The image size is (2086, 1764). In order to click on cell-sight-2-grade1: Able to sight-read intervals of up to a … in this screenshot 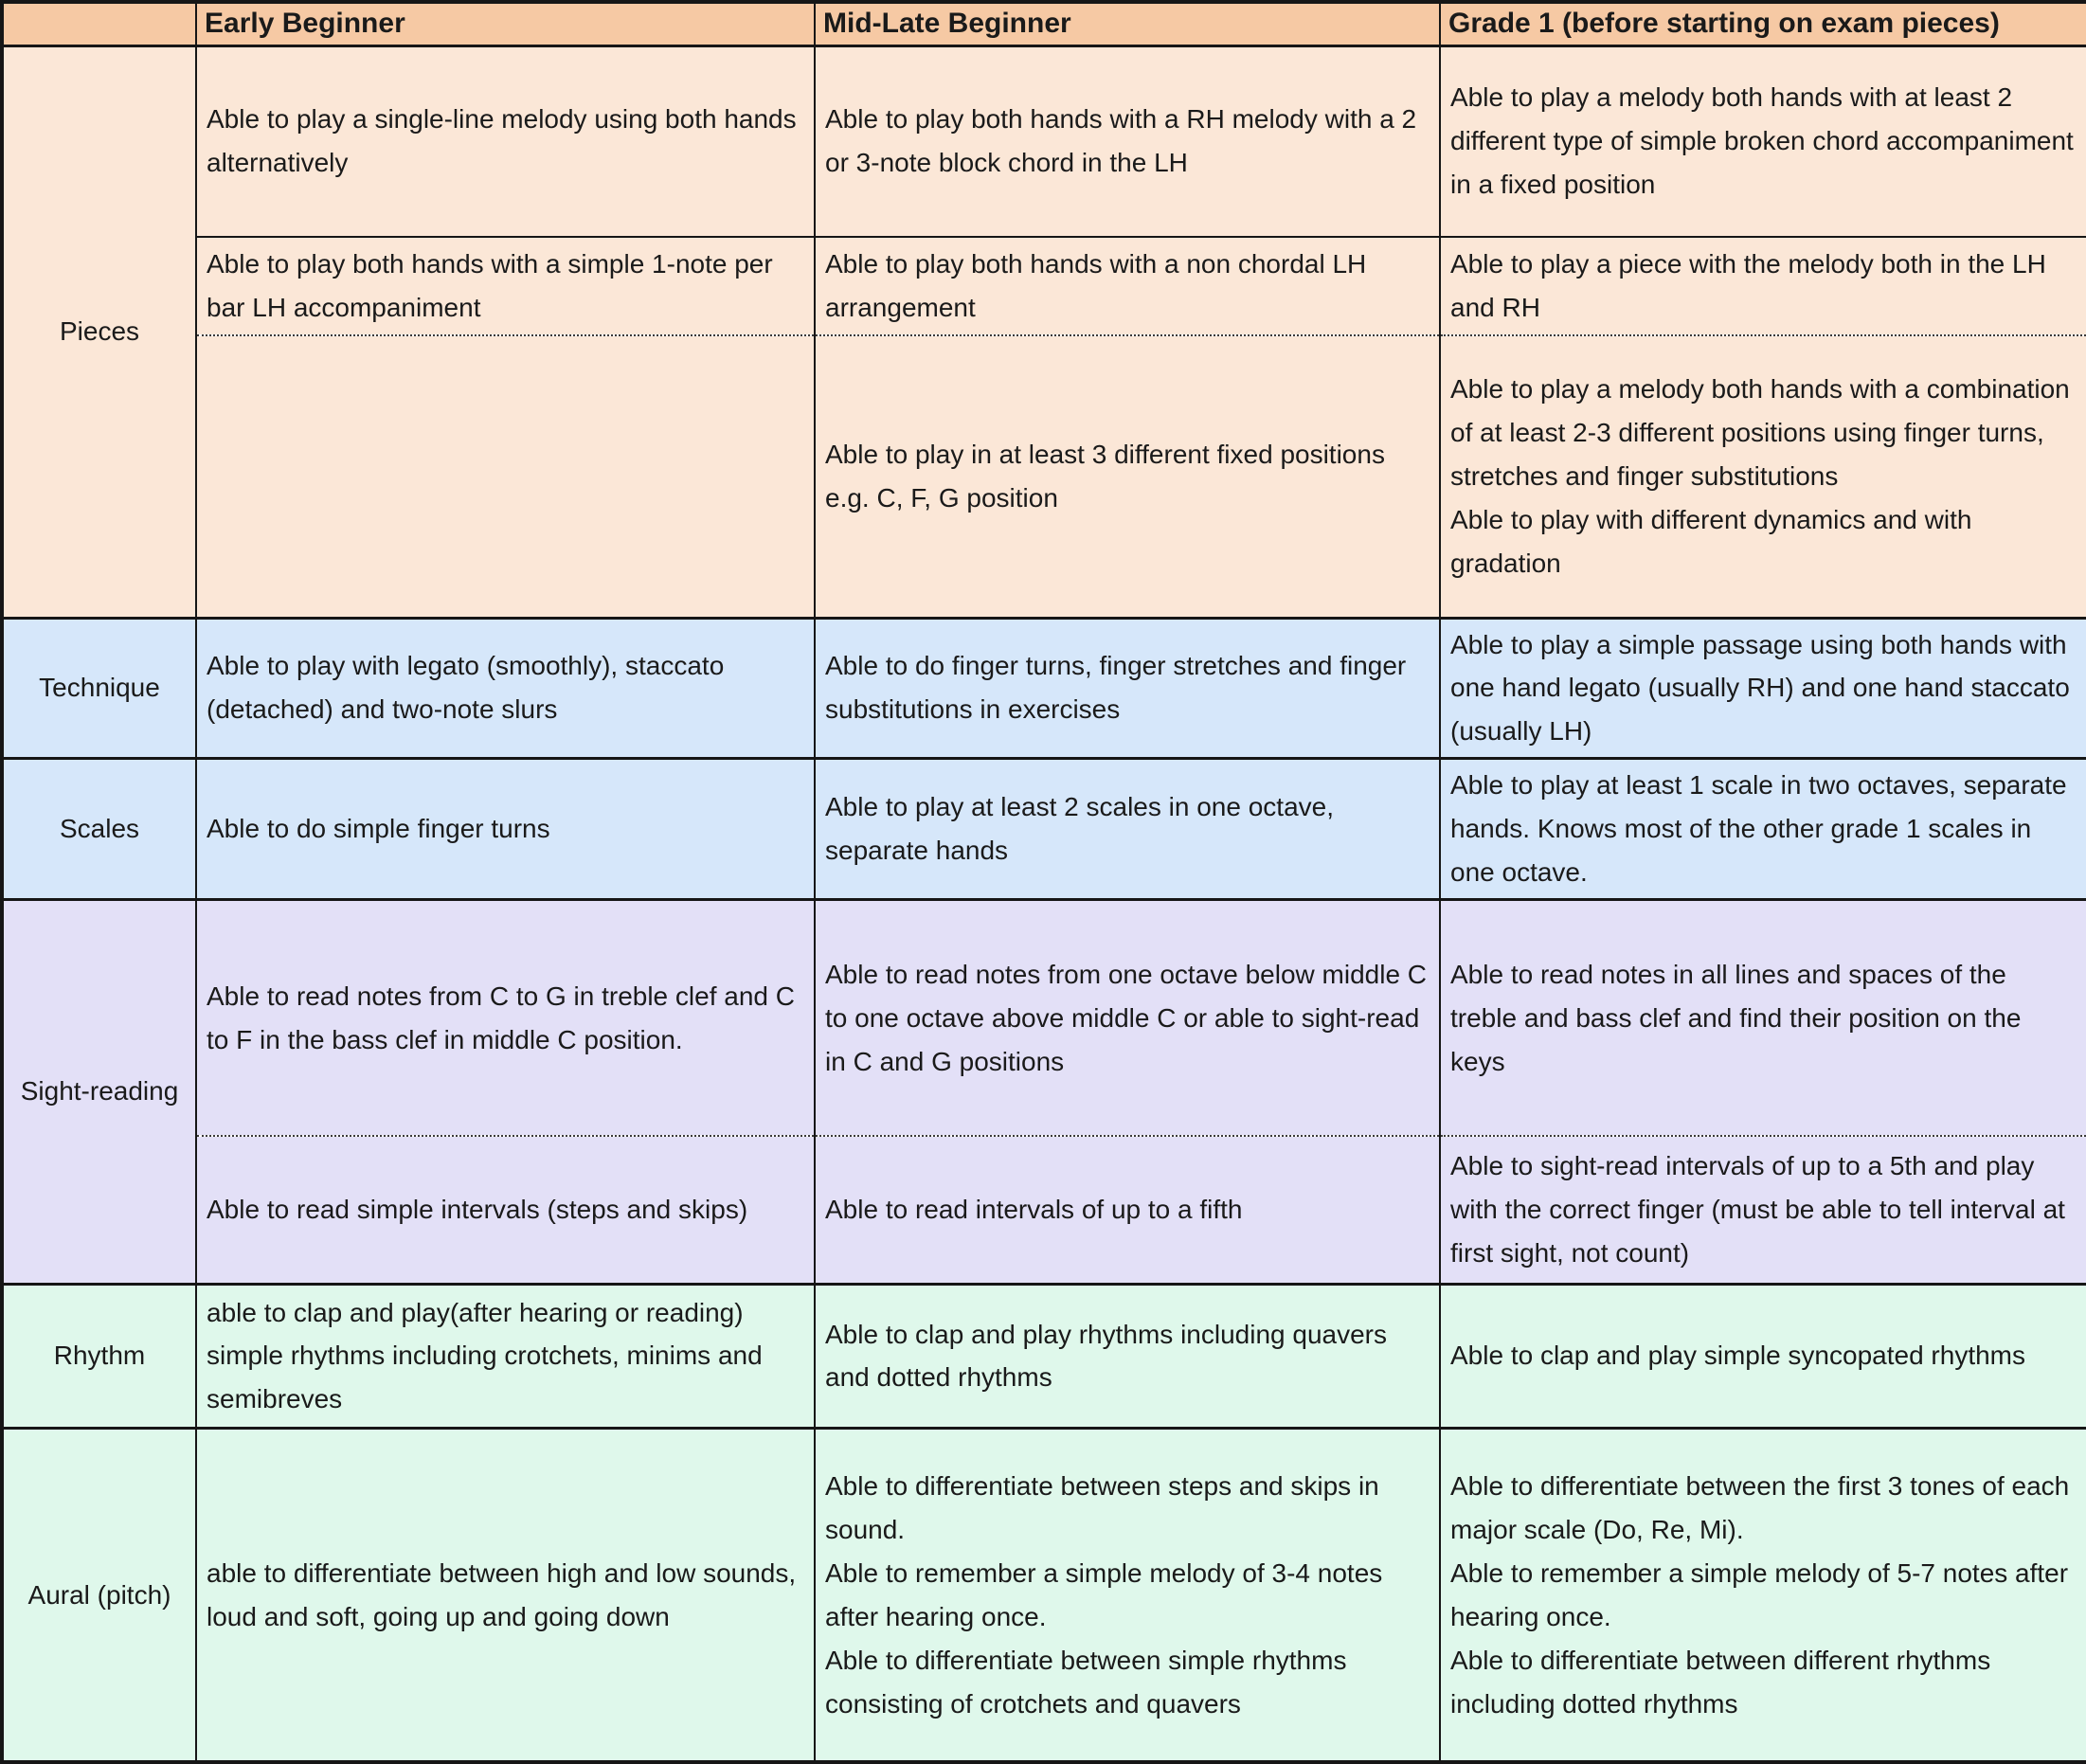, I will do `click(1762, 1210)`.